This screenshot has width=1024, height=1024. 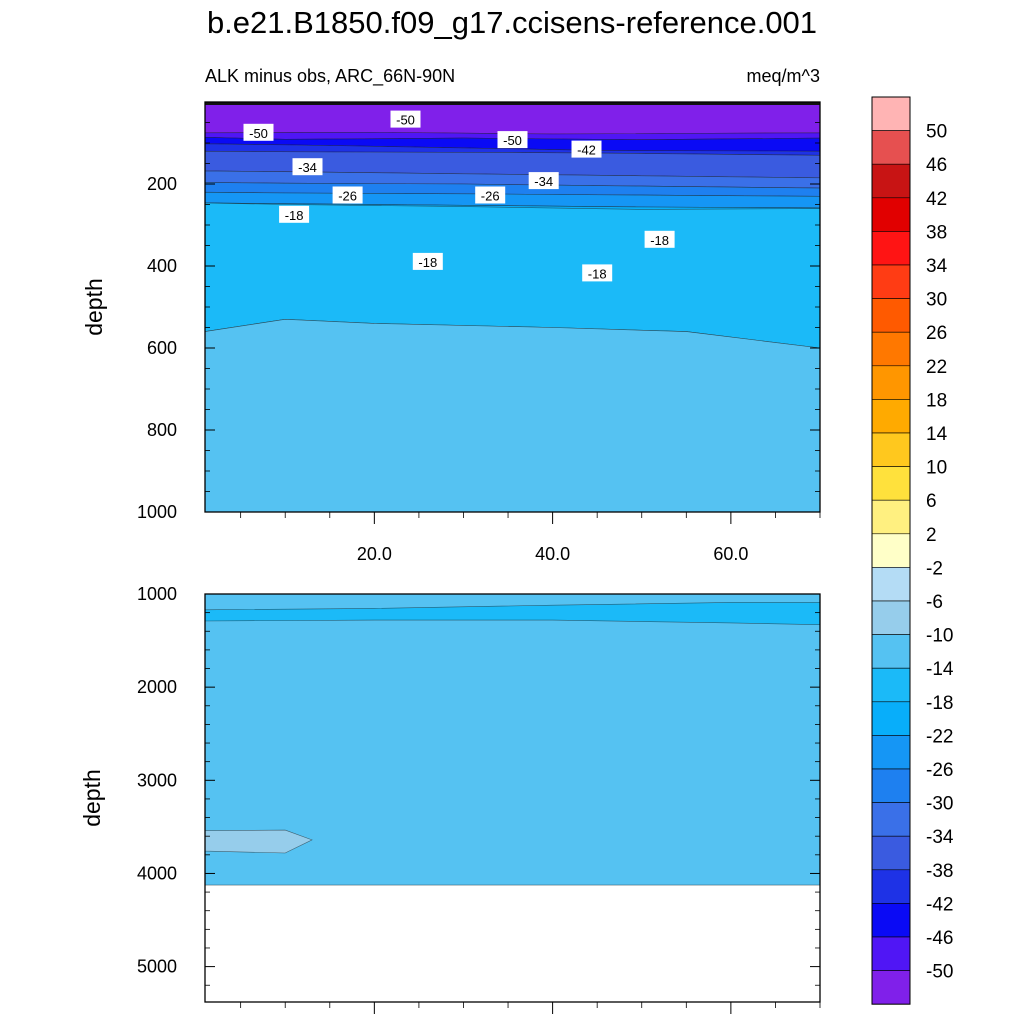 I want to click on colorbar-label-11: 6, so click(x=931, y=501).